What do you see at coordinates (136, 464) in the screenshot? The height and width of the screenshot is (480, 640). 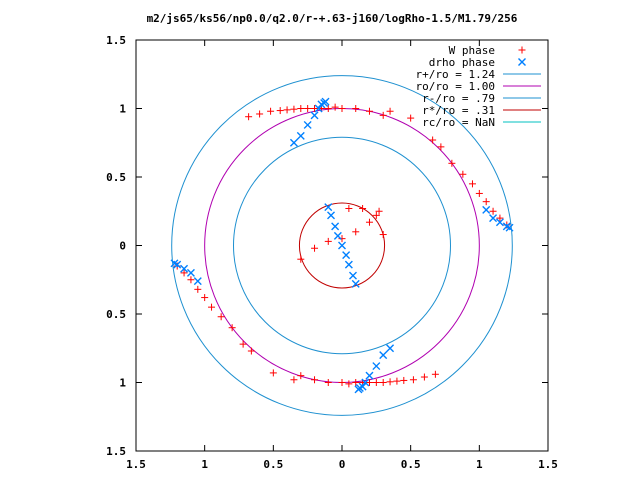 I see `x-tick-label: 1.5` at bounding box center [136, 464].